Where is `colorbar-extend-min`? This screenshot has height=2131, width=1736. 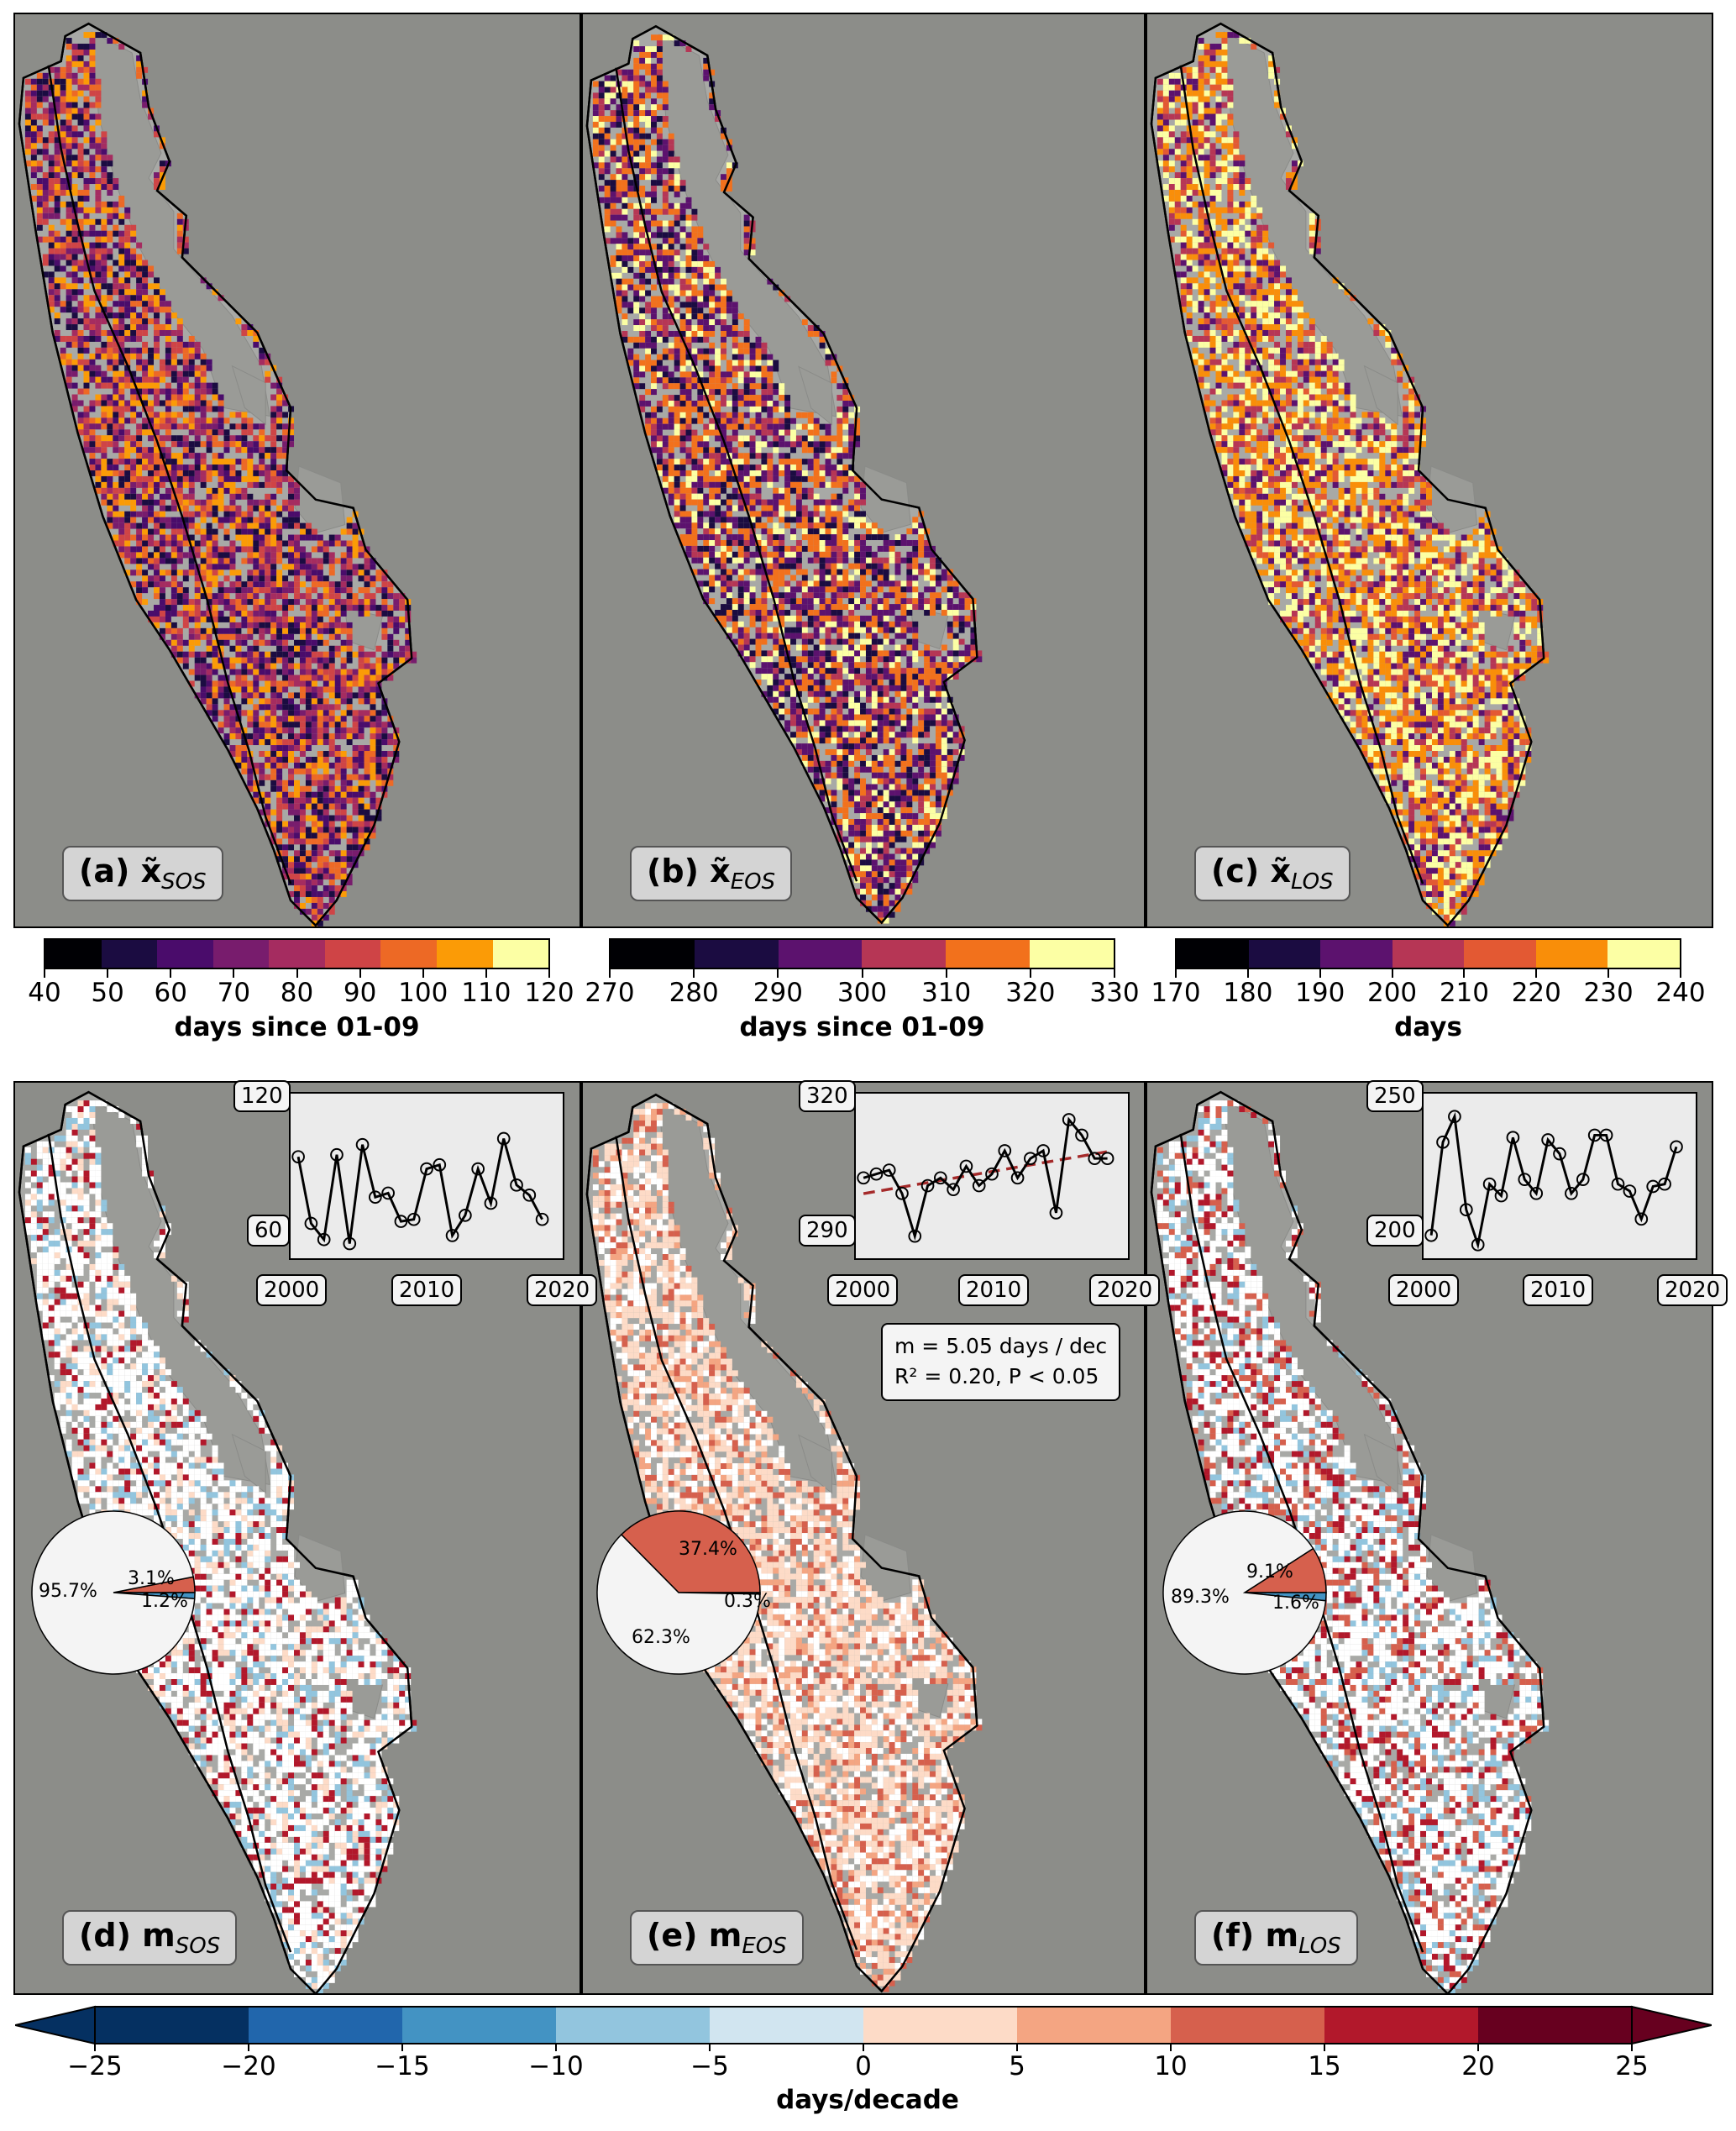 colorbar-extend-min is located at coordinates (55, 2025).